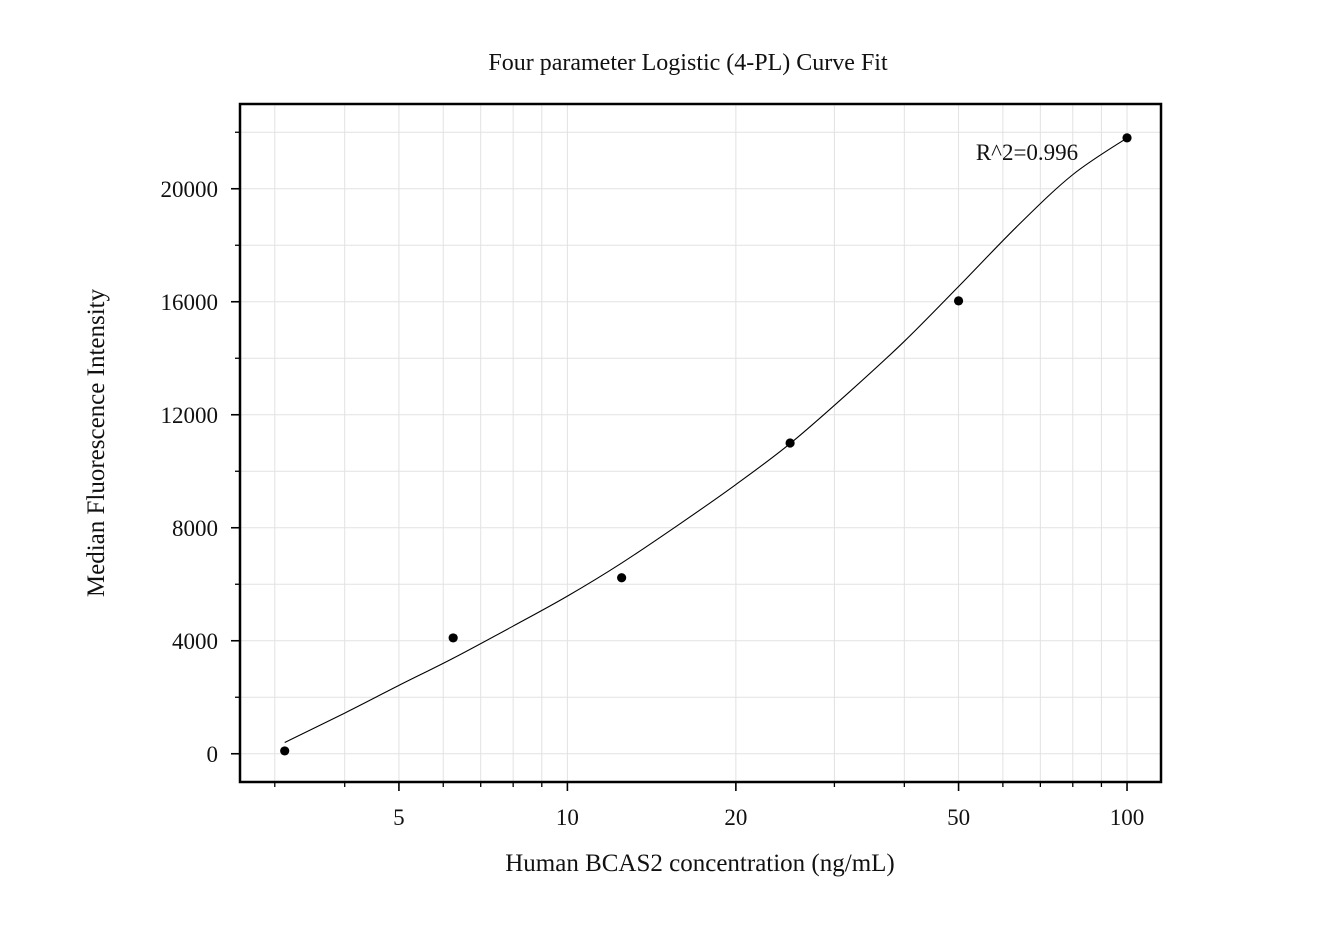 This screenshot has width=1342, height=929. I want to click on y-tick-label: 0, so click(213, 754).